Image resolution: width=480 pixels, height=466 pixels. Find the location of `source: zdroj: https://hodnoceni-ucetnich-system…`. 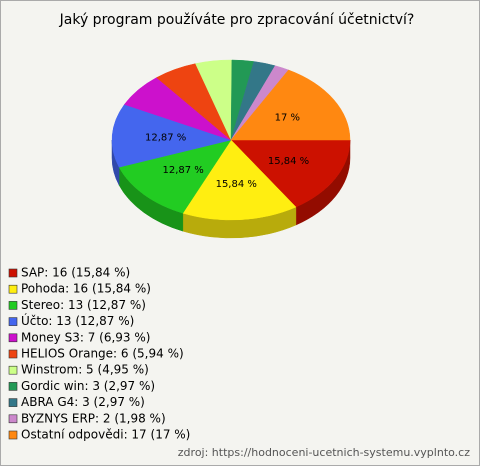

source: zdroj: https://hodnoceni-ucetnich-system… is located at coordinates (324, 452).